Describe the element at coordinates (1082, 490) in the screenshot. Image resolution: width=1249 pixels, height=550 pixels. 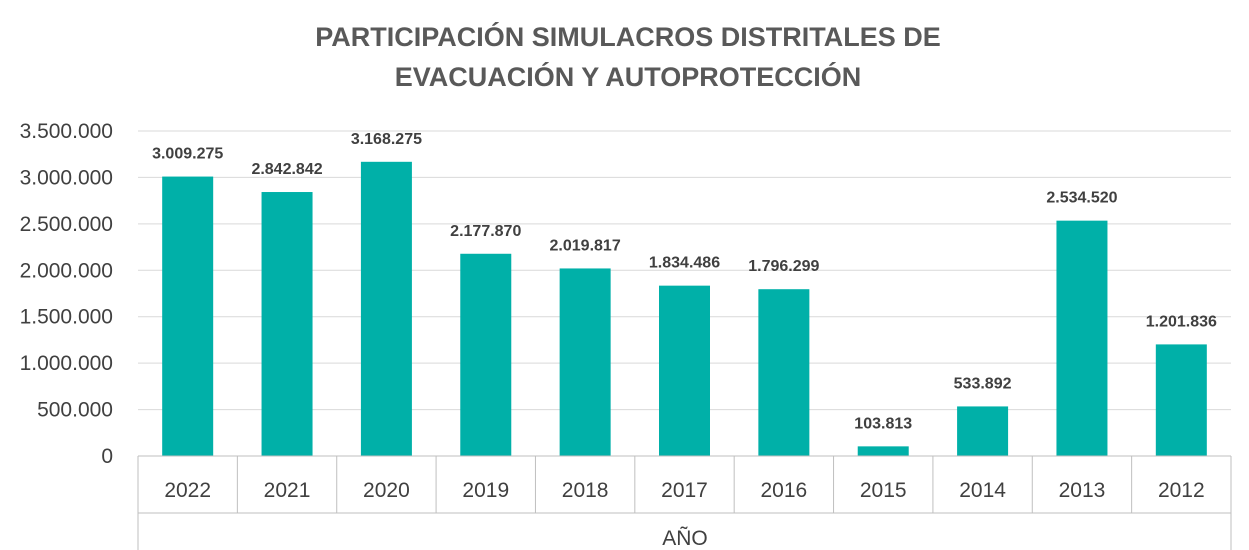
I see `x-tick-label-2013: 2013` at that location.